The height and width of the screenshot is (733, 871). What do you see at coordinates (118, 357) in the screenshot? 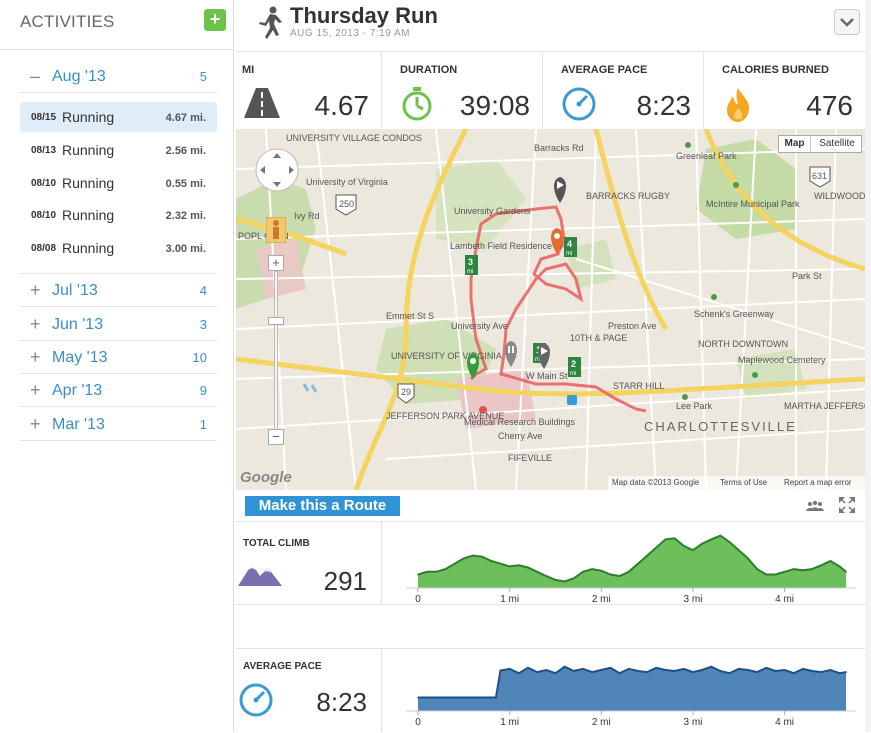
I see `month-group-may: + May '13 10` at bounding box center [118, 357].